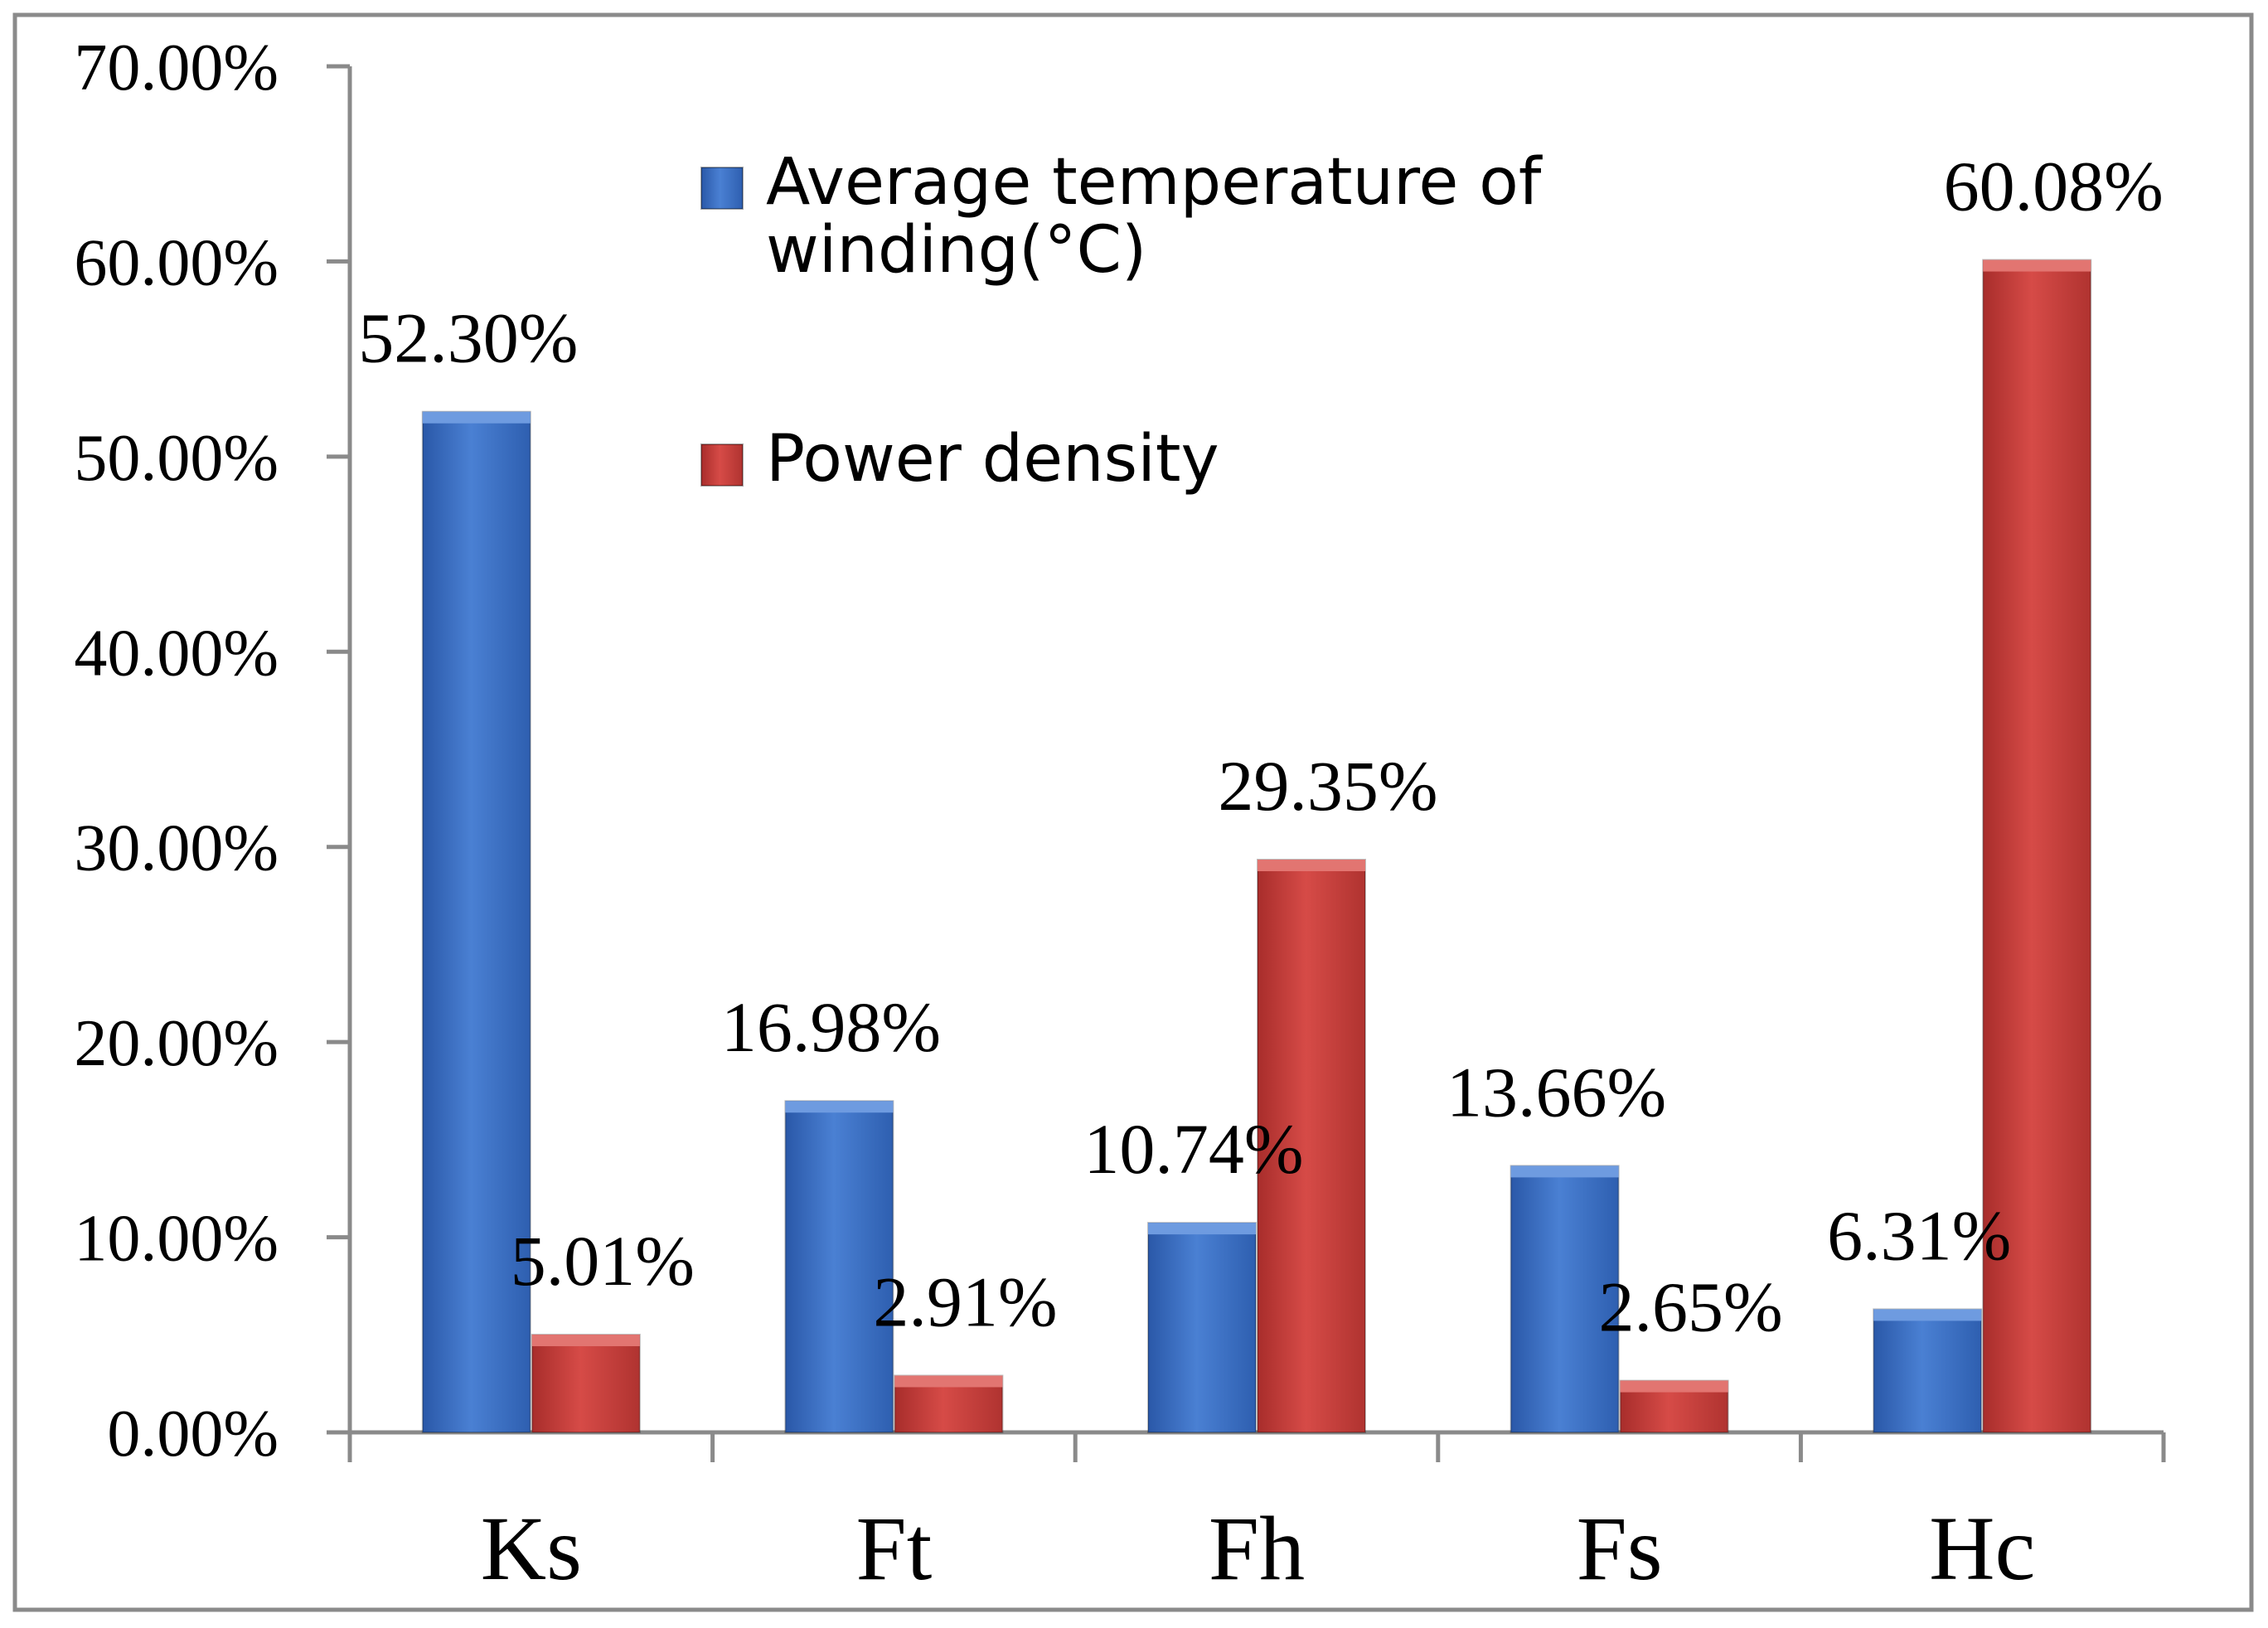 This screenshot has width=2268, height=1628. Describe the element at coordinates (1327, 786) in the screenshot. I see `data-label: 29.35%` at that location.